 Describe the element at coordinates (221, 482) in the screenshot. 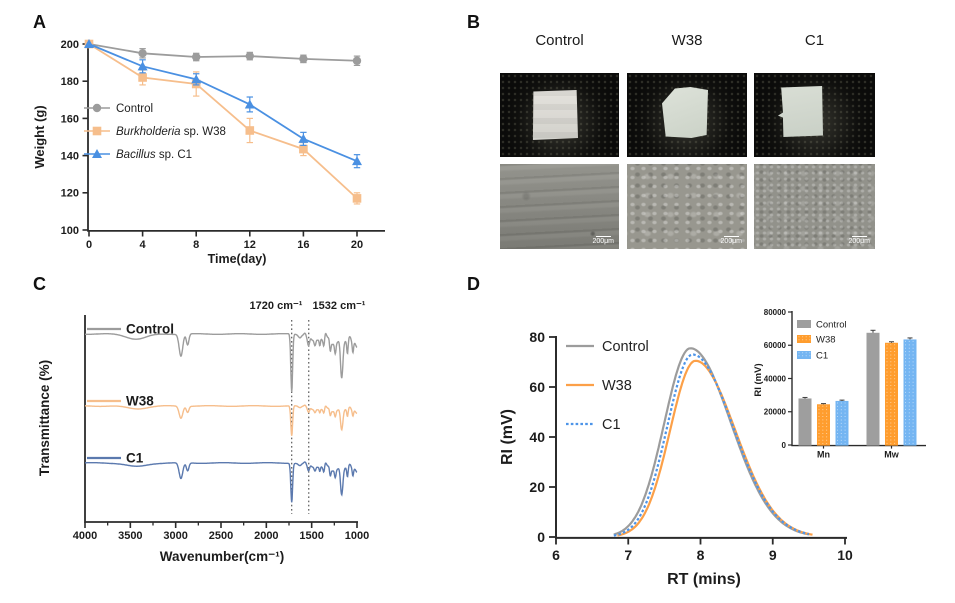

I see `spectrum-C1` at that location.